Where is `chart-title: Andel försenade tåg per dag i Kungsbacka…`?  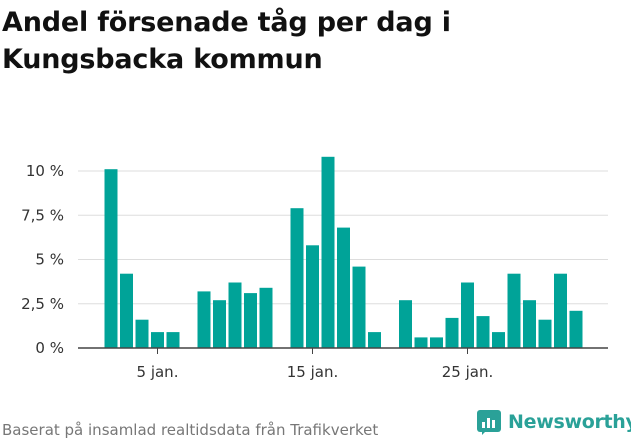 chart-title: Andel försenade tåg per dag i Kungsbacka… is located at coordinates (226, 41).